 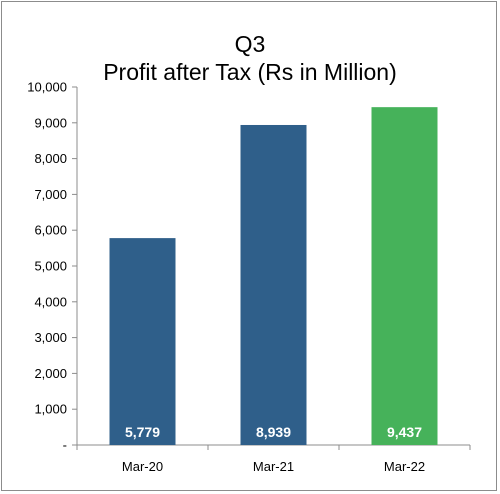 I want to click on y-tick-label: 5,000, so click(x=50, y=266).